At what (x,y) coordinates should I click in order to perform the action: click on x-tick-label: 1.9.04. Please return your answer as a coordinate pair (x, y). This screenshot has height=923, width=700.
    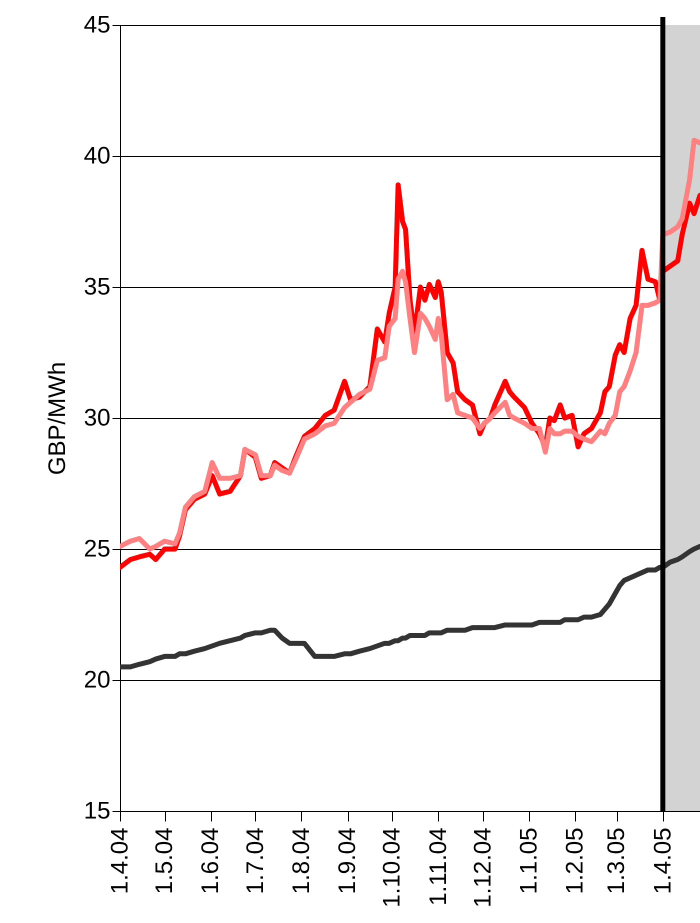
    Looking at the image, I should click on (348, 861).